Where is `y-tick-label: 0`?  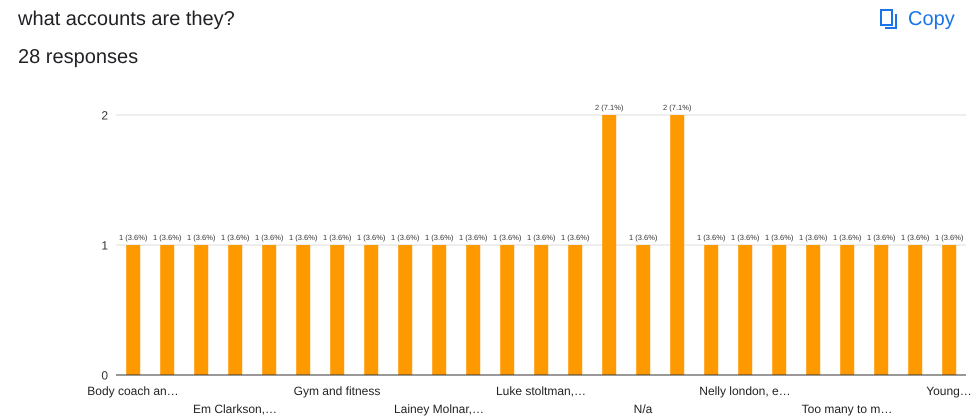 y-tick-label: 0 is located at coordinates (104, 375).